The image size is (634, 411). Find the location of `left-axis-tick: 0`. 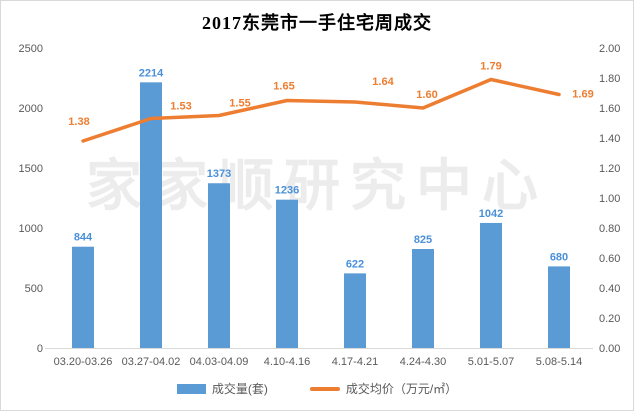

left-axis-tick: 0 is located at coordinates (40, 349).